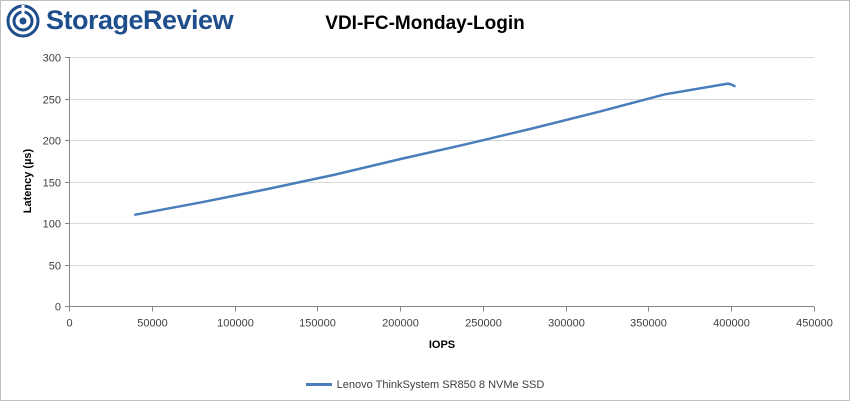  Describe the element at coordinates (442, 345) in the screenshot. I see `x-axis-title: IOPS` at that location.